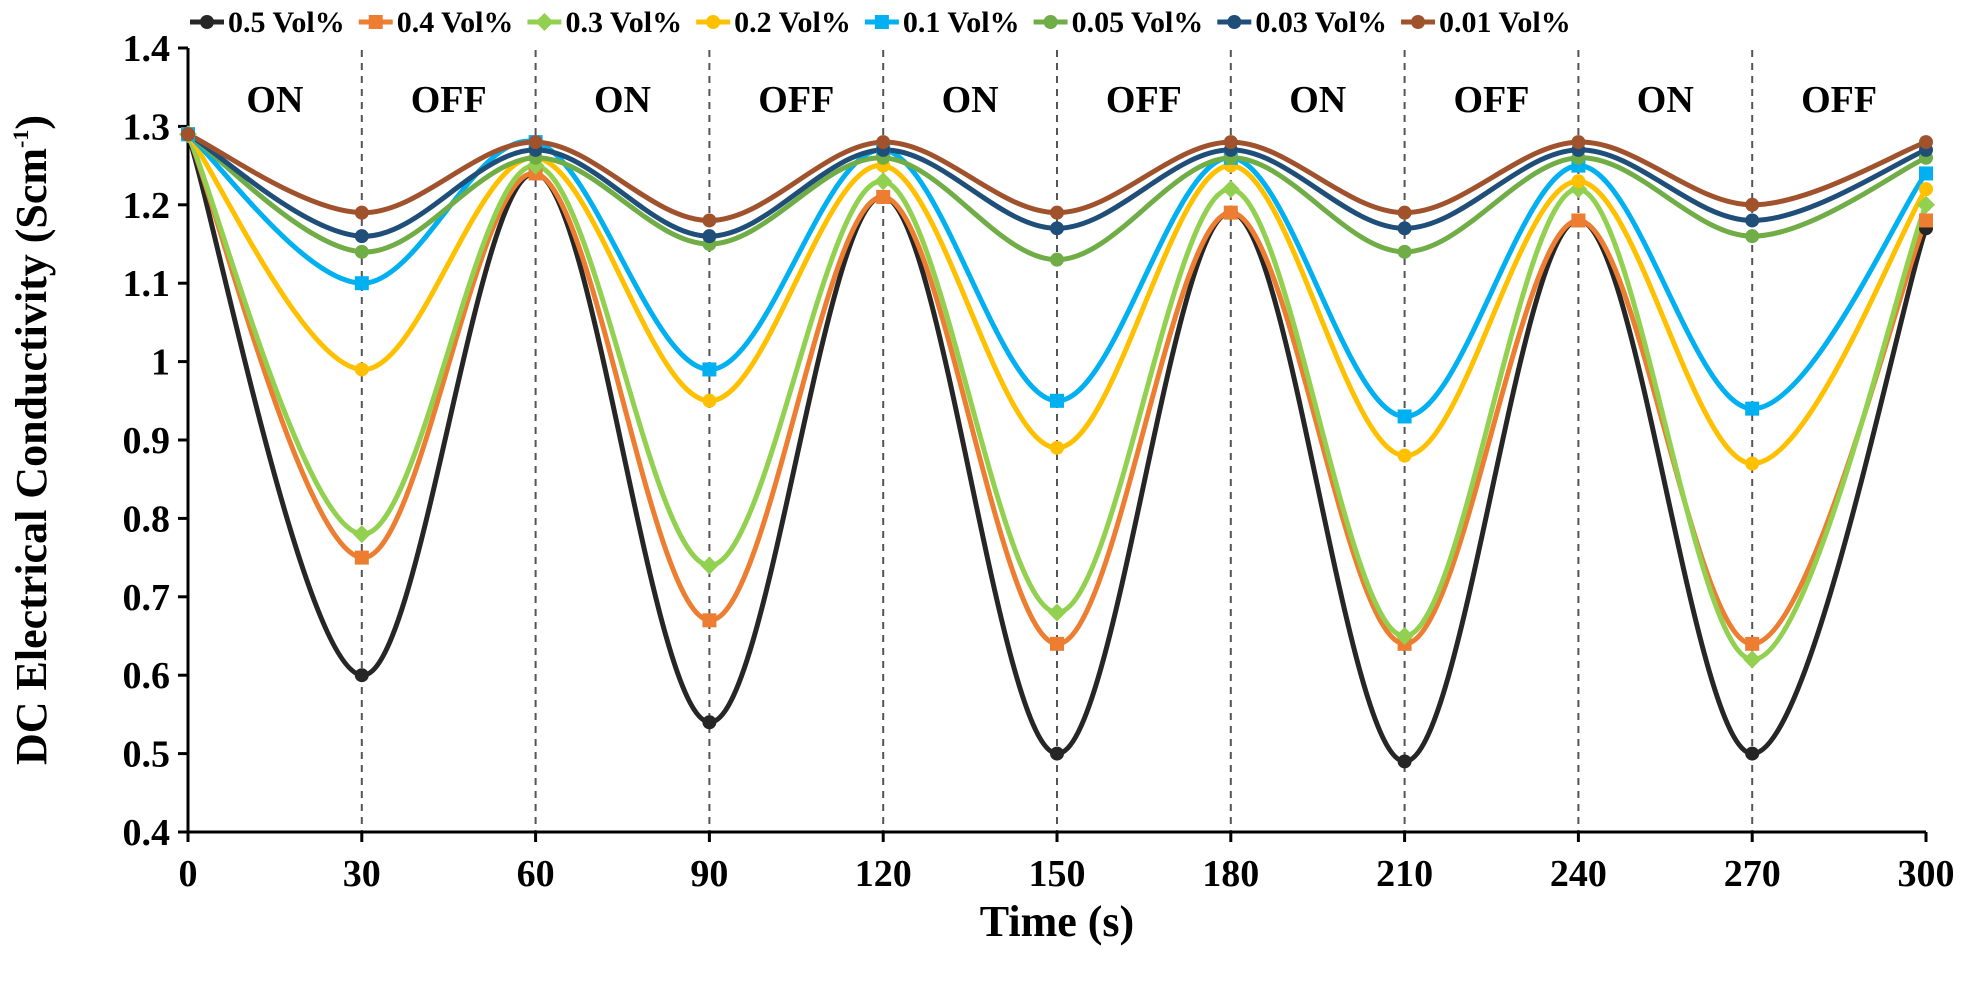  What do you see at coordinates (709, 874) in the screenshot?
I see `x-tick-label: 90` at bounding box center [709, 874].